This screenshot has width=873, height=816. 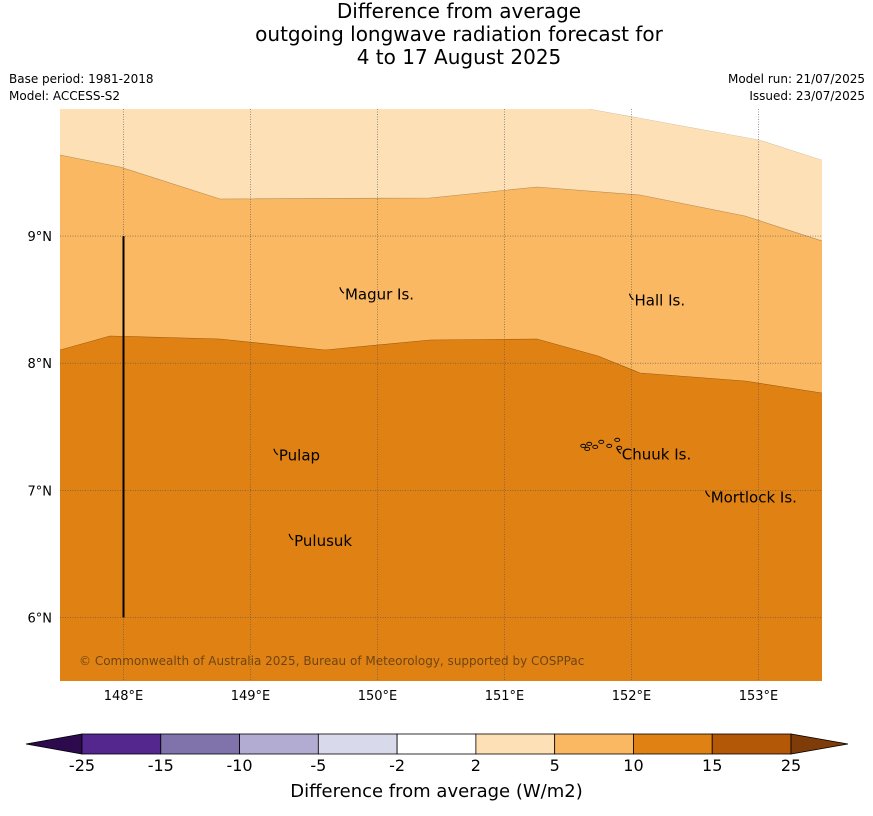 I want to click on latitude-ticks: 9°N 8°N 7°N 6°N, so click(x=40, y=428).